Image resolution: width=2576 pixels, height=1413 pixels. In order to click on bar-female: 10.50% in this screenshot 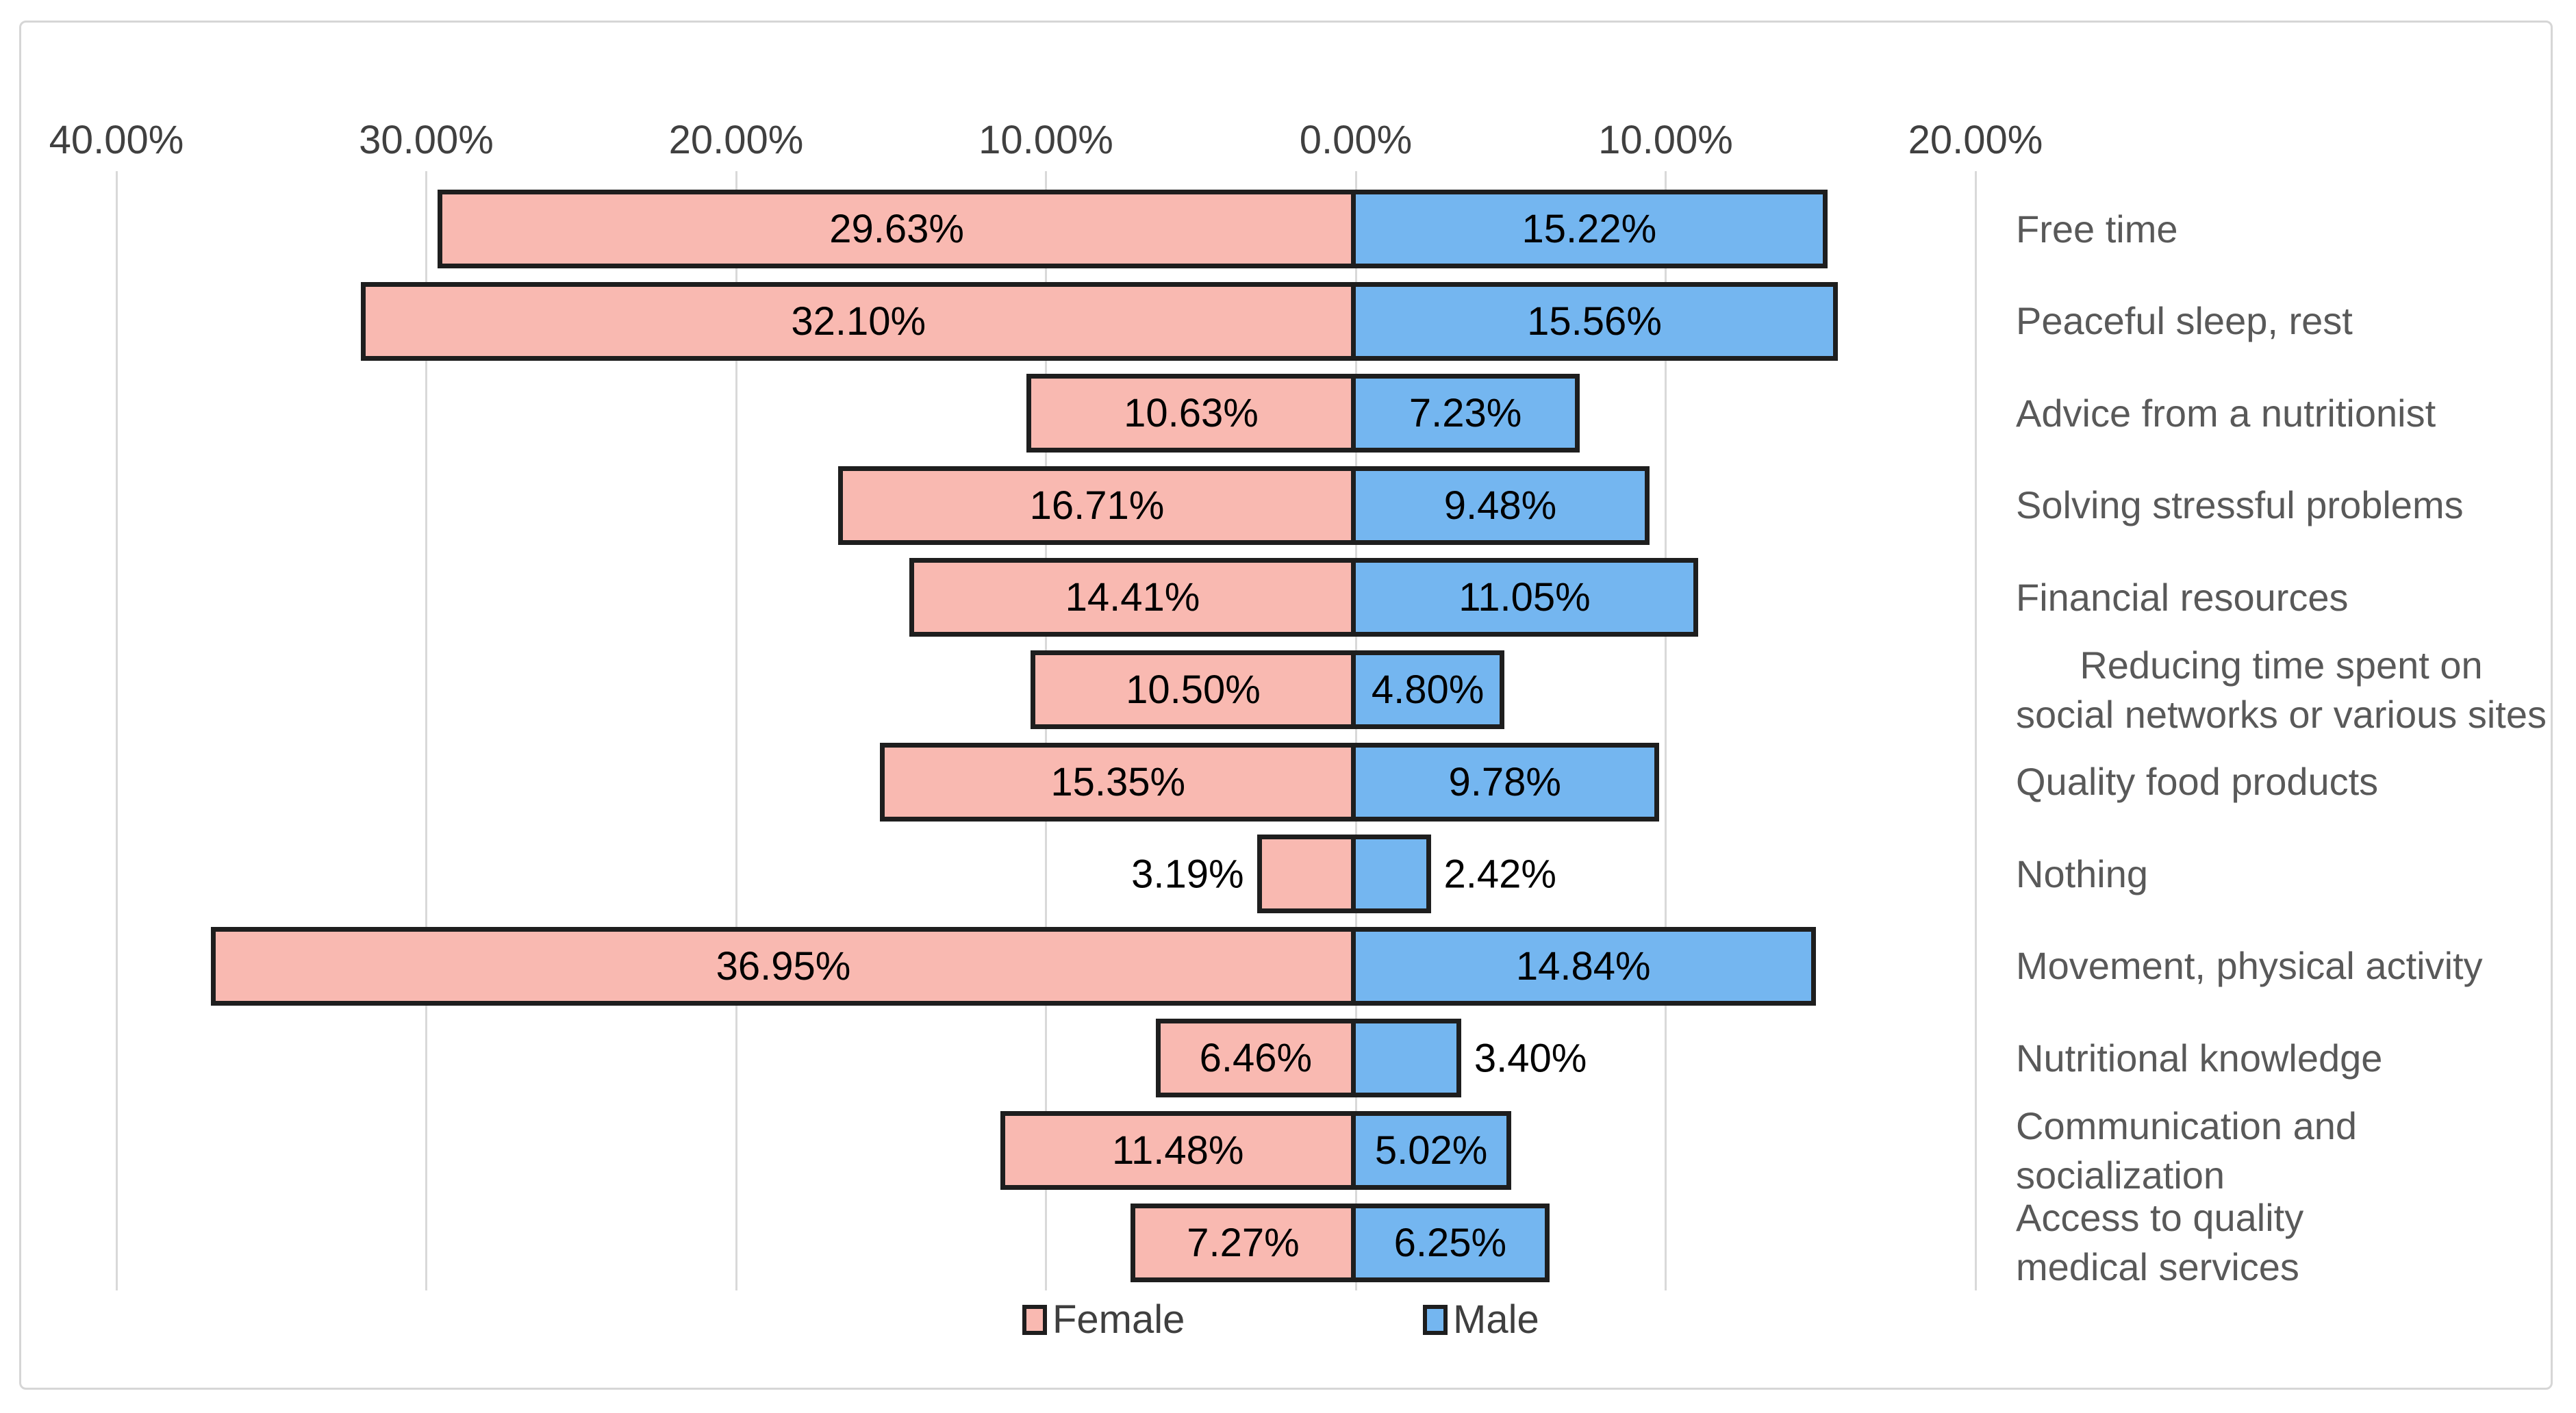, I will do `click(1193, 689)`.